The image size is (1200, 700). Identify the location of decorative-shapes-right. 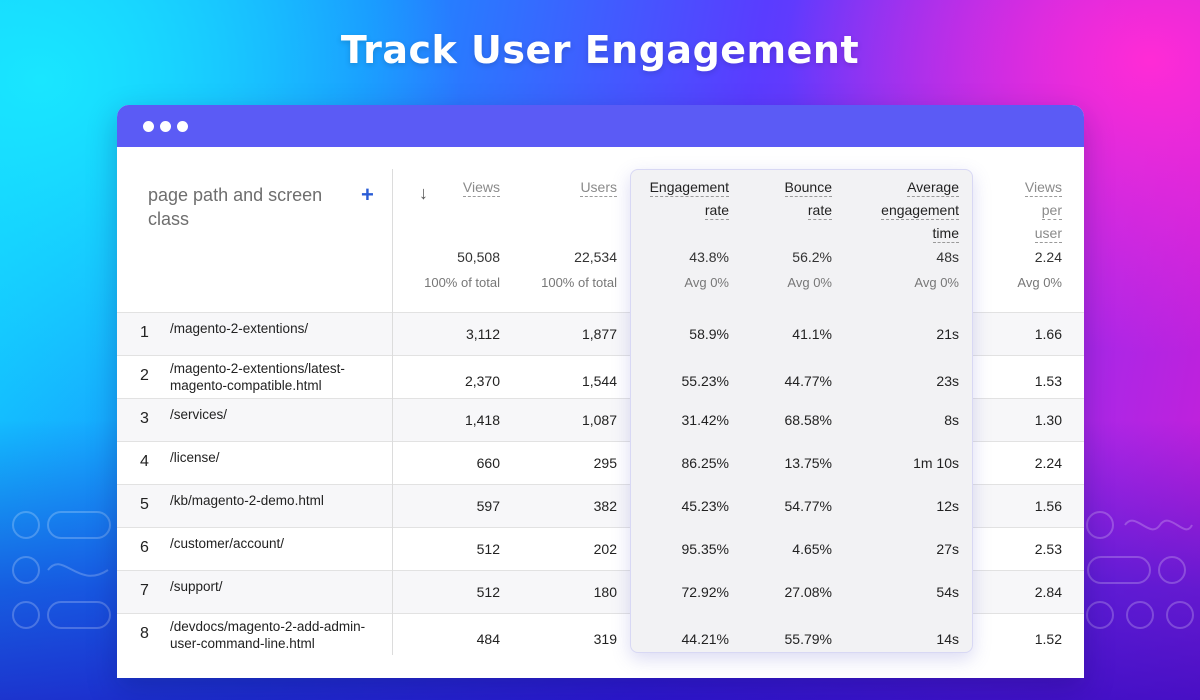
(1140, 570).